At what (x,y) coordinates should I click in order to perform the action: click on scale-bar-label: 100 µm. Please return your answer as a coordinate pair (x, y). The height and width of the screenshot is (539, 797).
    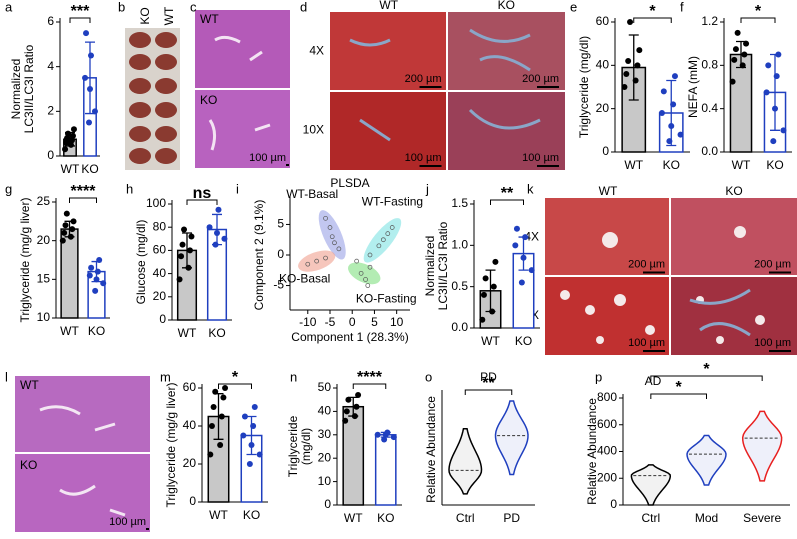
    Looking at the image, I should click on (127, 522).